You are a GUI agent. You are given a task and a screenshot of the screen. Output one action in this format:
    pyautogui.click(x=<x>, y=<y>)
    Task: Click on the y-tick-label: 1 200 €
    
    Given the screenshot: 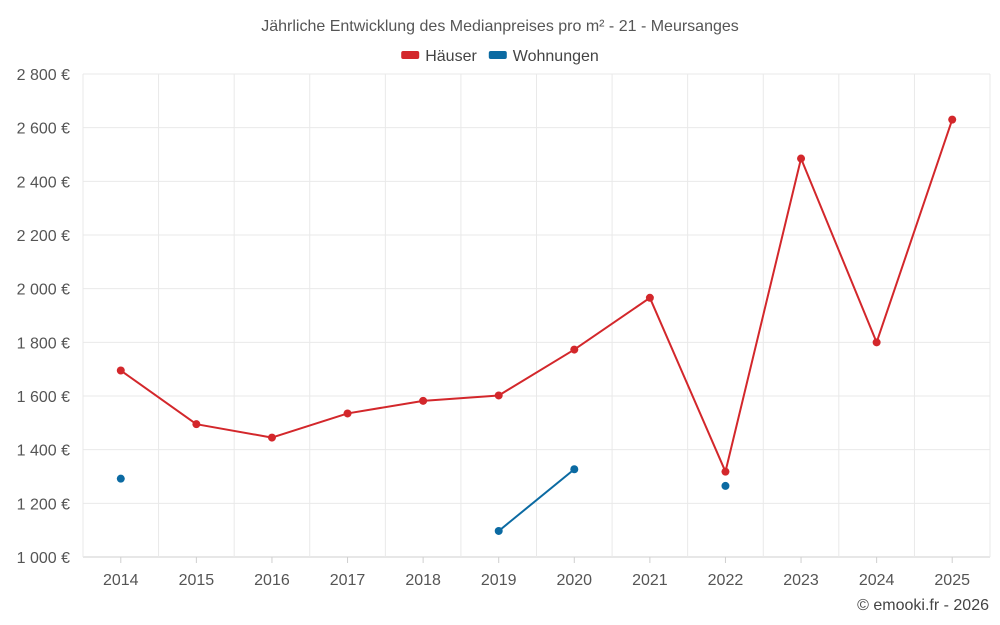 What is the action you would take?
    pyautogui.click(x=43, y=504)
    